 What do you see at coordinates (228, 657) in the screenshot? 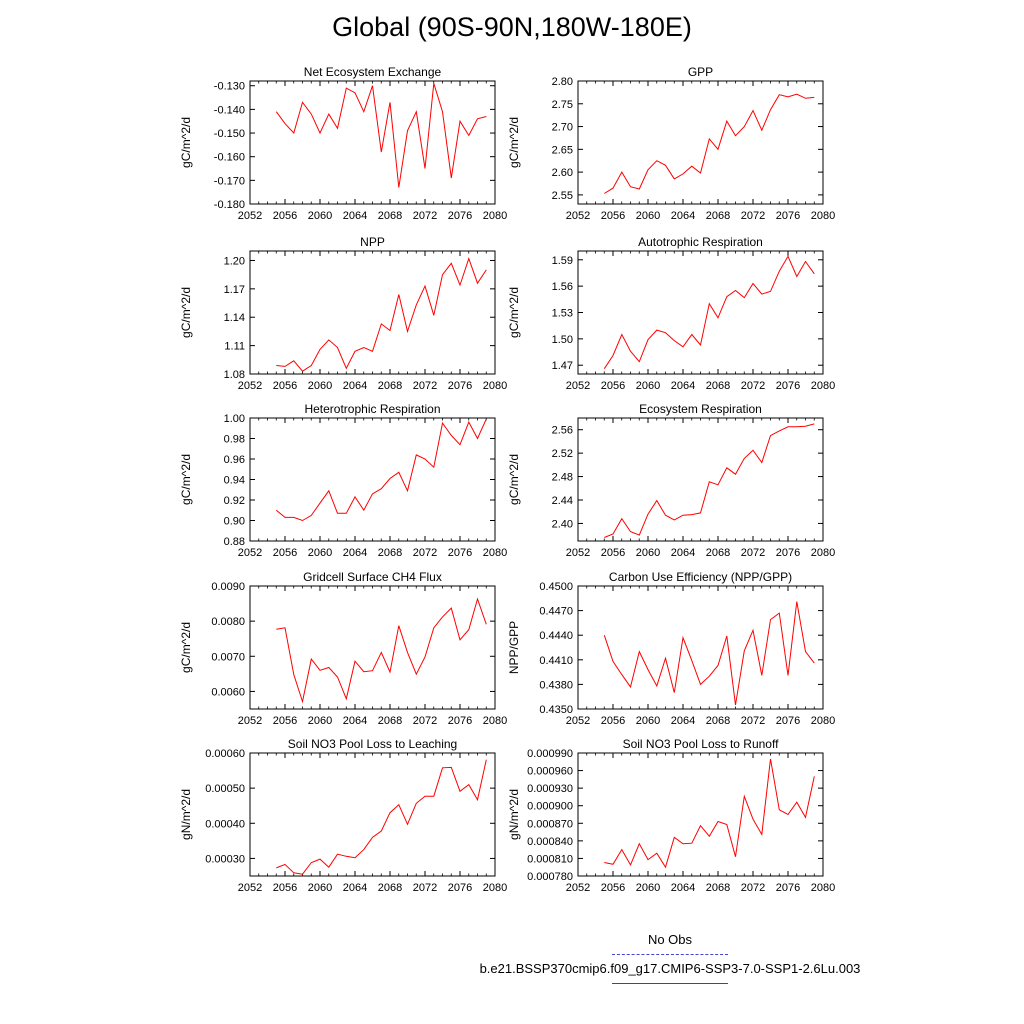
I see `y-tick-label: 0.0070` at bounding box center [228, 657].